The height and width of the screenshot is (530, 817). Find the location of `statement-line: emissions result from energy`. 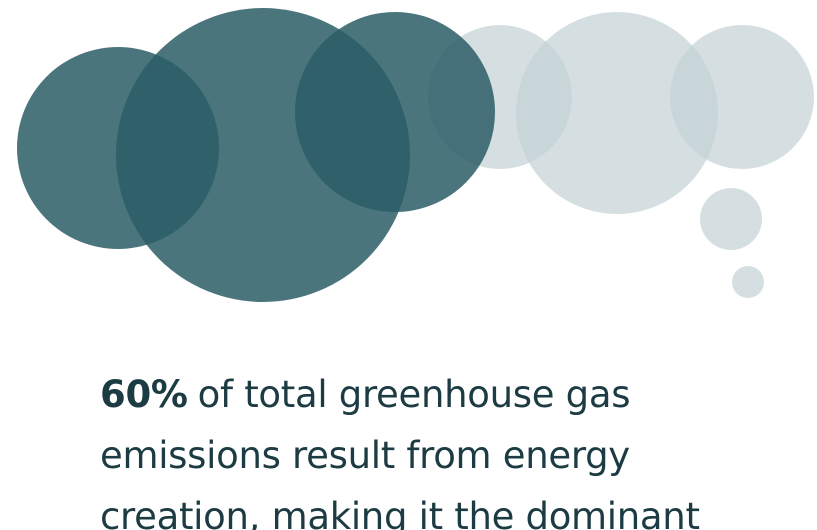

statement-line: emissions result from energy is located at coordinates (365, 455).